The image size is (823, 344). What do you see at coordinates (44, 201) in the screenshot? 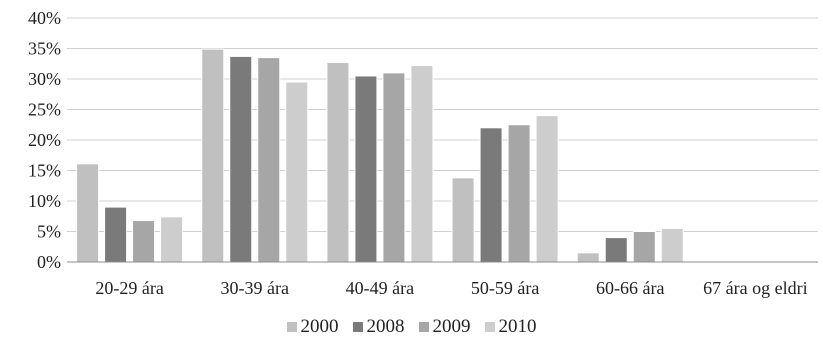
I see `y-tick-label: 10%` at bounding box center [44, 201].